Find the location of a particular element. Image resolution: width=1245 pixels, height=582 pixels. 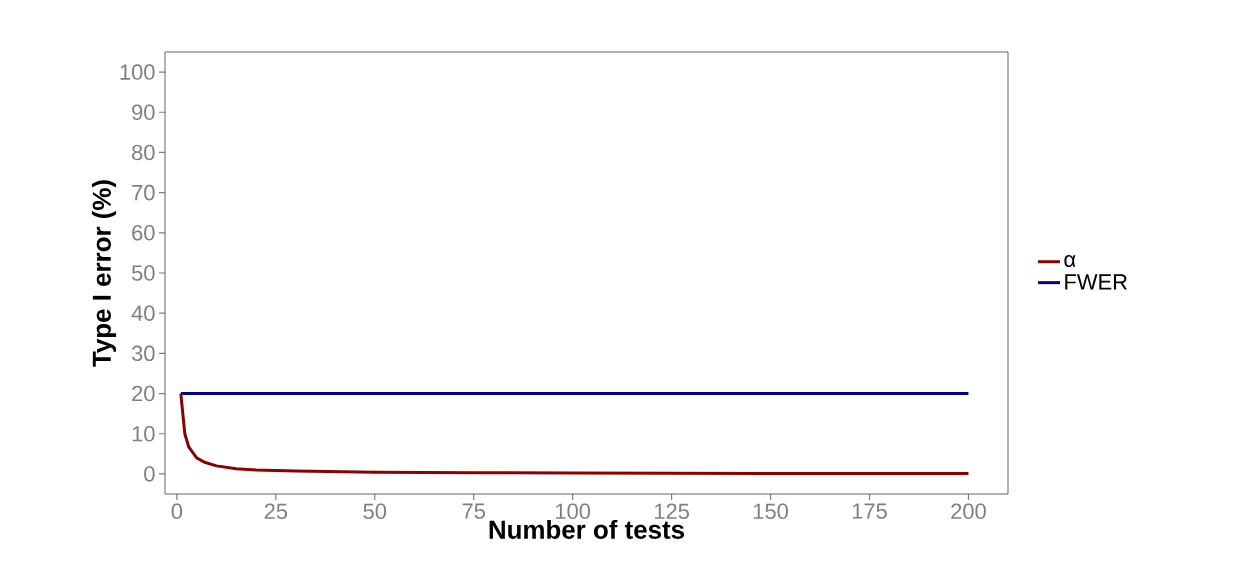

y-axis-title: Type I error (%) is located at coordinates (104, 273).